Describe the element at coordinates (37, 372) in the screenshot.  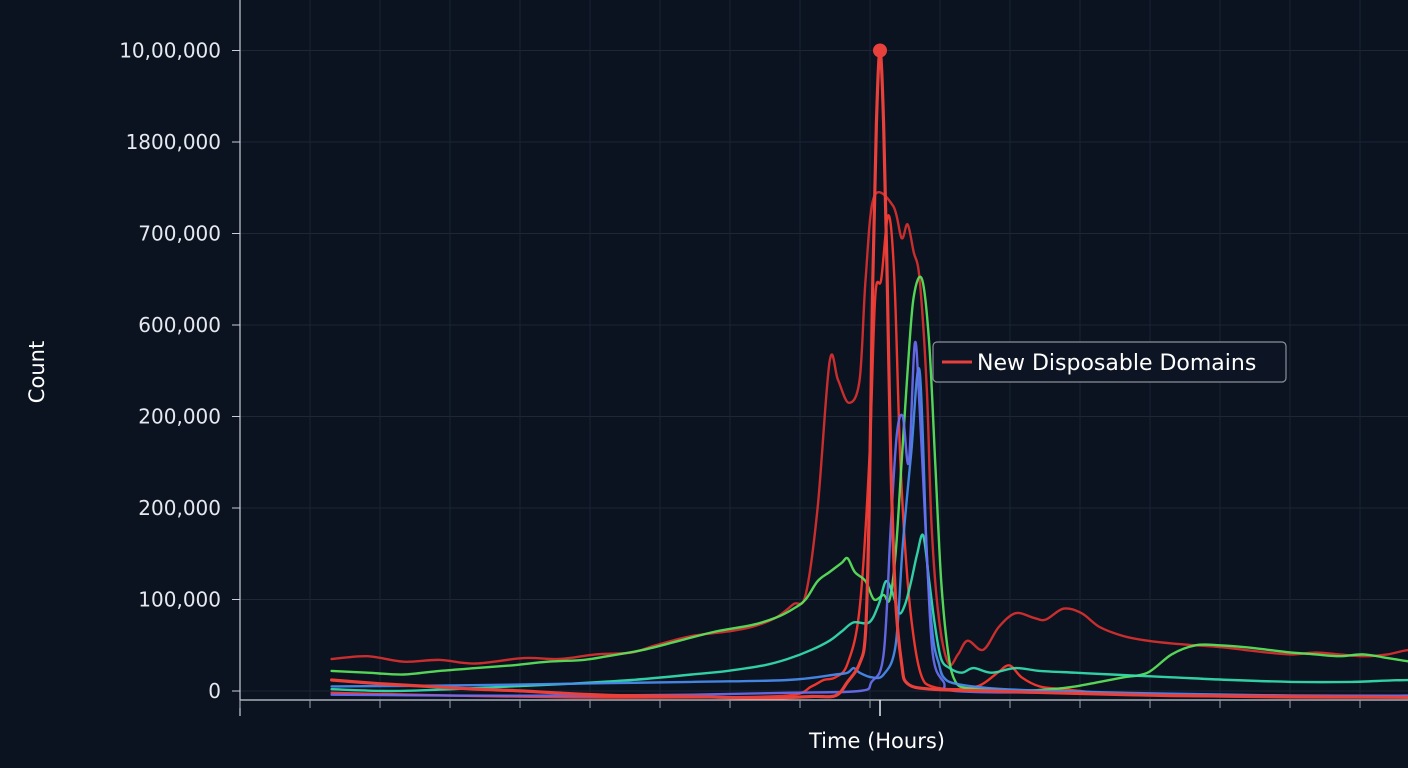
I see `y-axis-title: Count` at that location.